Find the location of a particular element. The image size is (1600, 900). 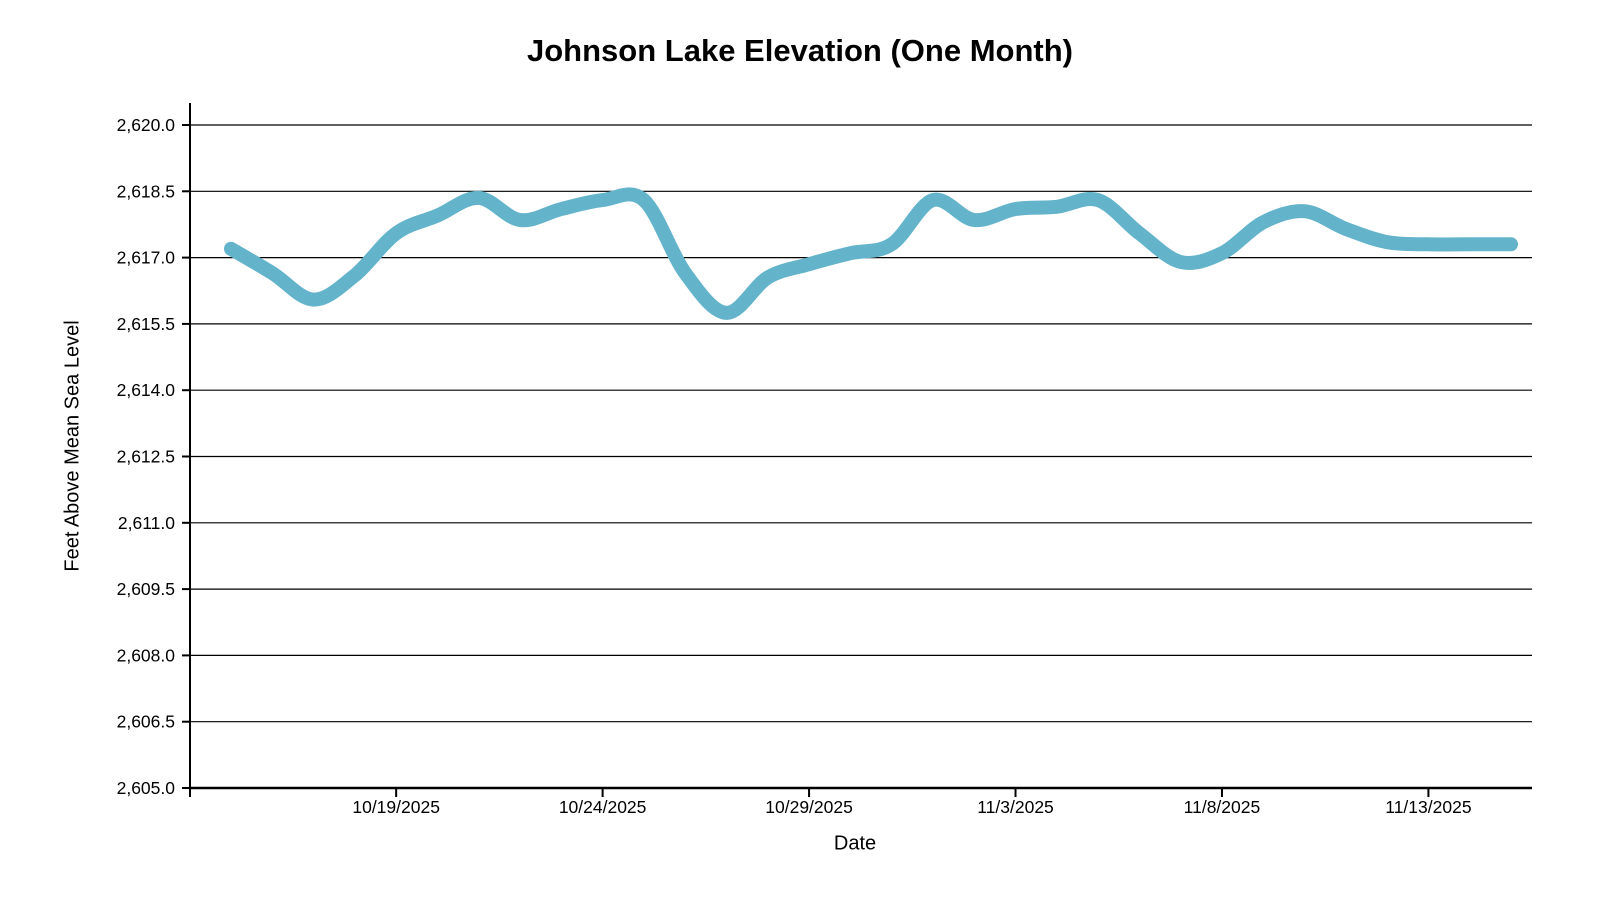

series-group is located at coordinates (871, 253).